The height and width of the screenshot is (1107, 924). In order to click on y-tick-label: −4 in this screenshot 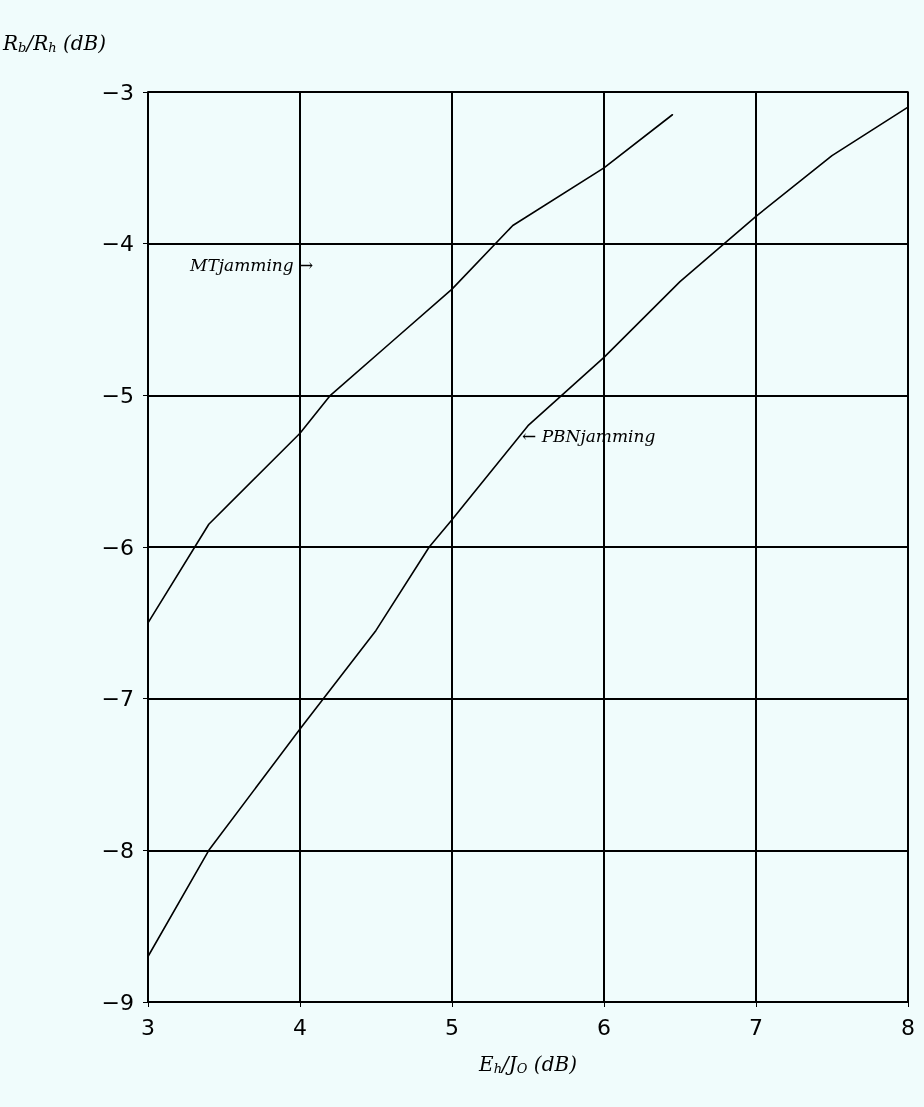, I will do `click(117, 244)`.